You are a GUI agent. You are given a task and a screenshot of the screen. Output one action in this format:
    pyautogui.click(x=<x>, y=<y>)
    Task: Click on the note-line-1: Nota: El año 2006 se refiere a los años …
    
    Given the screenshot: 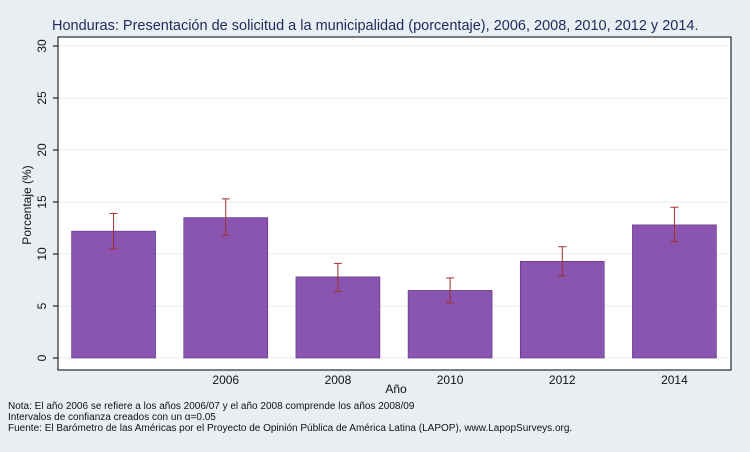 What is the action you would take?
    pyautogui.click(x=211, y=406)
    